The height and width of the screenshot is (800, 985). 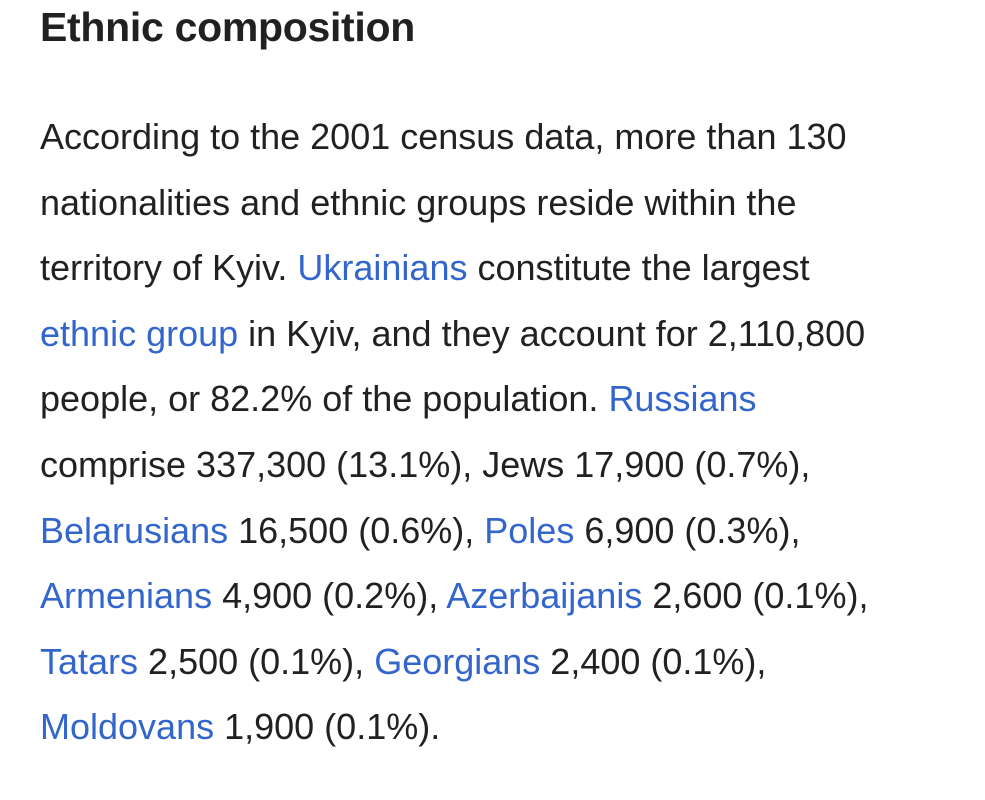 What do you see at coordinates (682, 399) in the screenshot?
I see `link: Russians` at bounding box center [682, 399].